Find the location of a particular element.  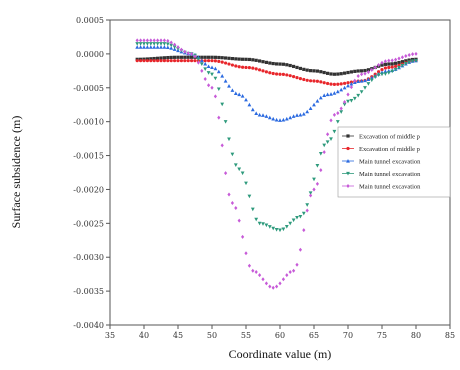

x-axis-title: Coordinate value (m) is located at coordinates (280, 354).